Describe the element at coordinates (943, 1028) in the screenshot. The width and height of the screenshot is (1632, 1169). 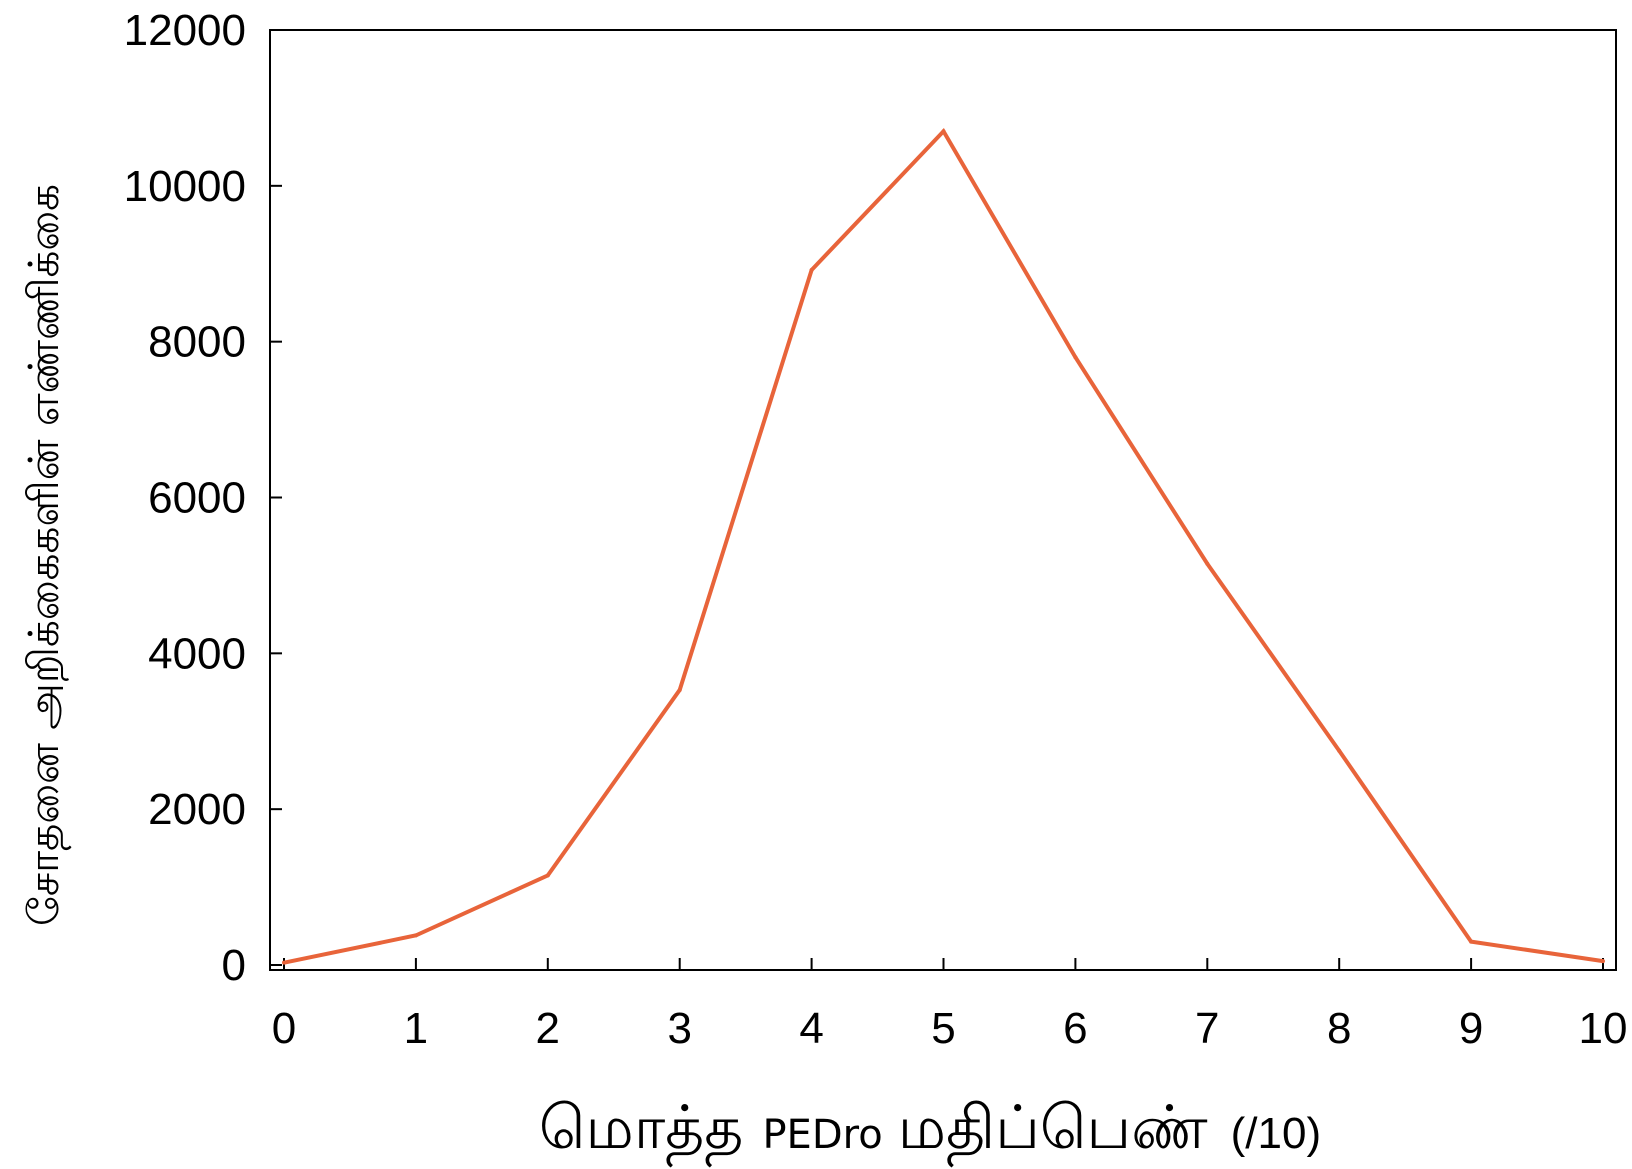
I see `x-tick-label: 5` at that location.